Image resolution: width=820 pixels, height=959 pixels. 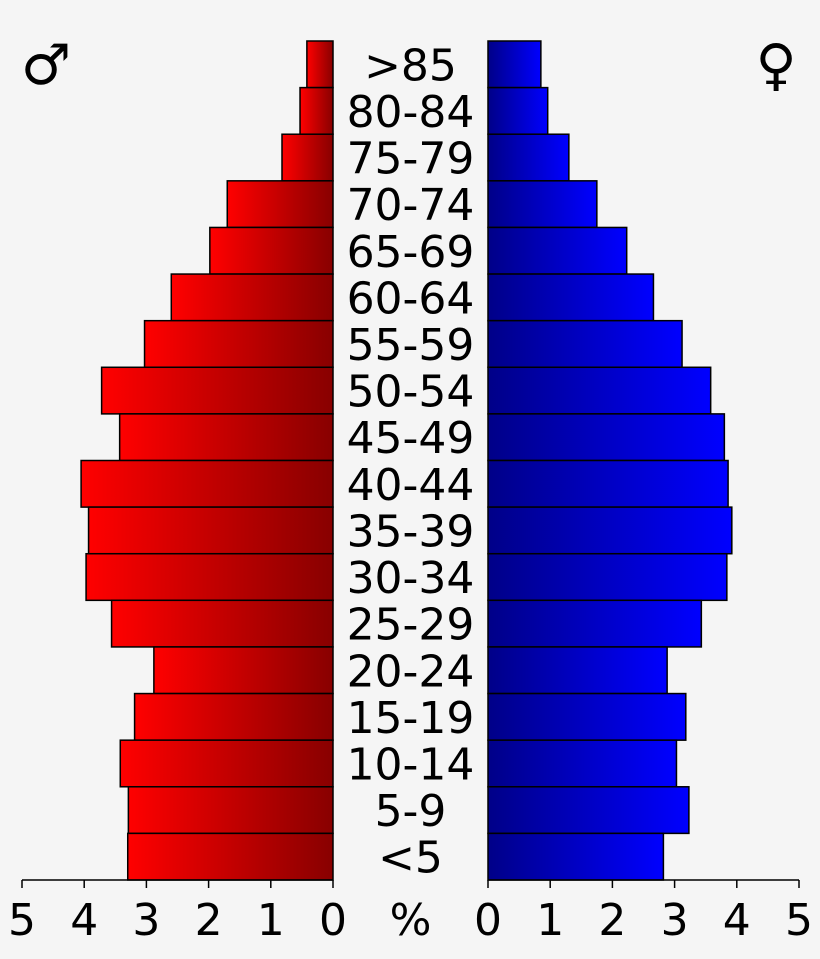 What do you see at coordinates (411, 159) in the screenshot?
I see `age-group-label: 75-79` at bounding box center [411, 159].